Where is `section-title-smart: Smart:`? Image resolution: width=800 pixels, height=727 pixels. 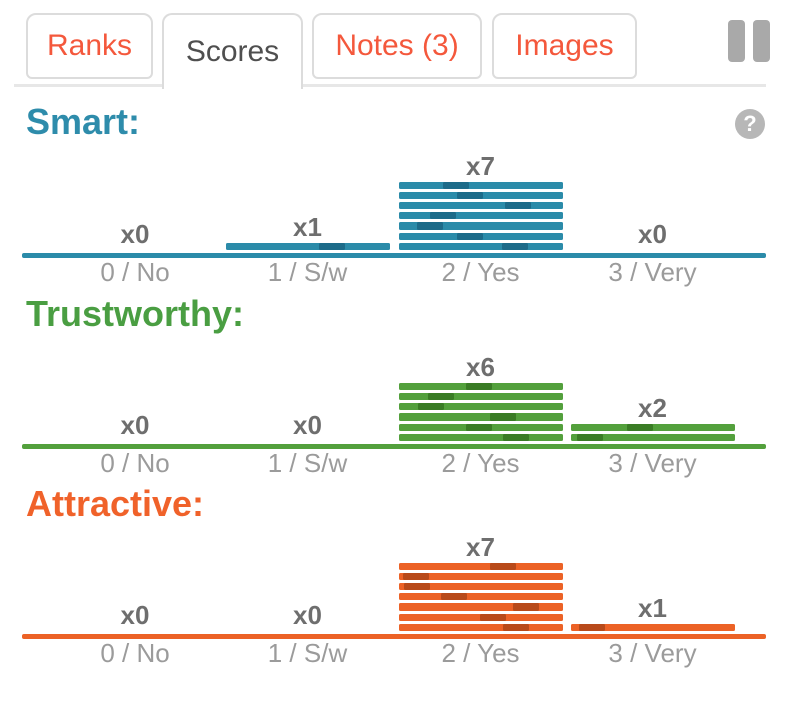
section-title-smart: Smart: is located at coordinates (83, 121).